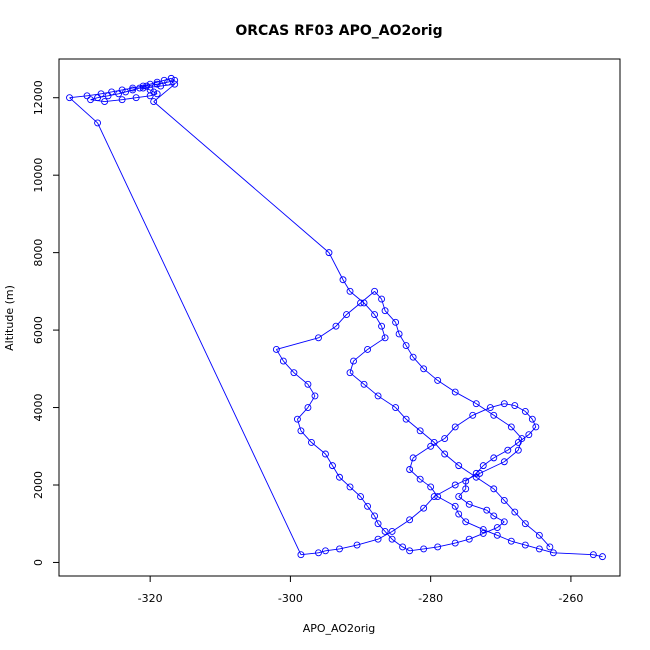  Describe the element at coordinates (338, 31) in the screenshot. I see `chart-title: ORCAS RF03 APO_AO2orig` at that location.